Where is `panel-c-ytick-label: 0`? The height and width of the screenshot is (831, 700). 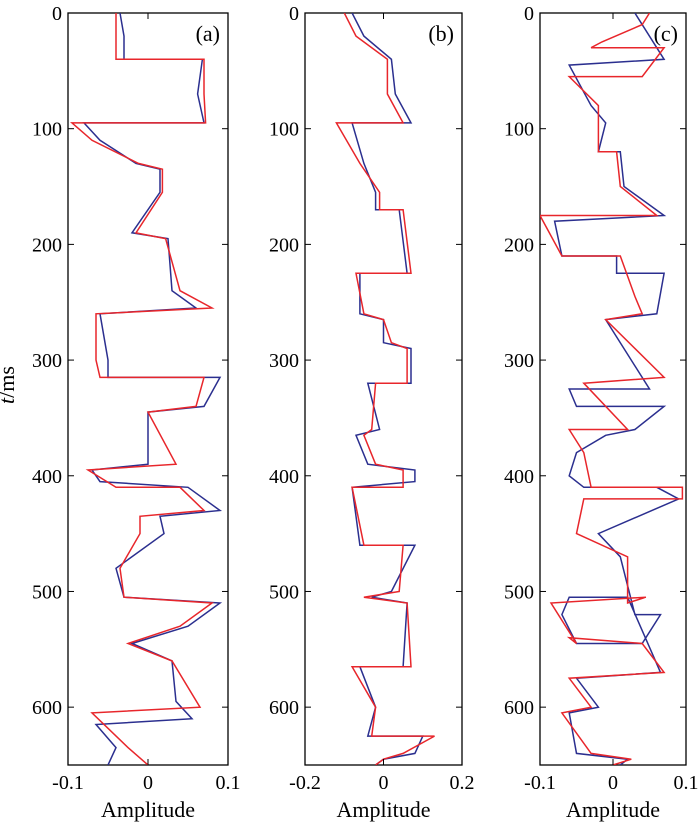
panel-c-ytick-label: 0 is located at coordinates (529, 14).